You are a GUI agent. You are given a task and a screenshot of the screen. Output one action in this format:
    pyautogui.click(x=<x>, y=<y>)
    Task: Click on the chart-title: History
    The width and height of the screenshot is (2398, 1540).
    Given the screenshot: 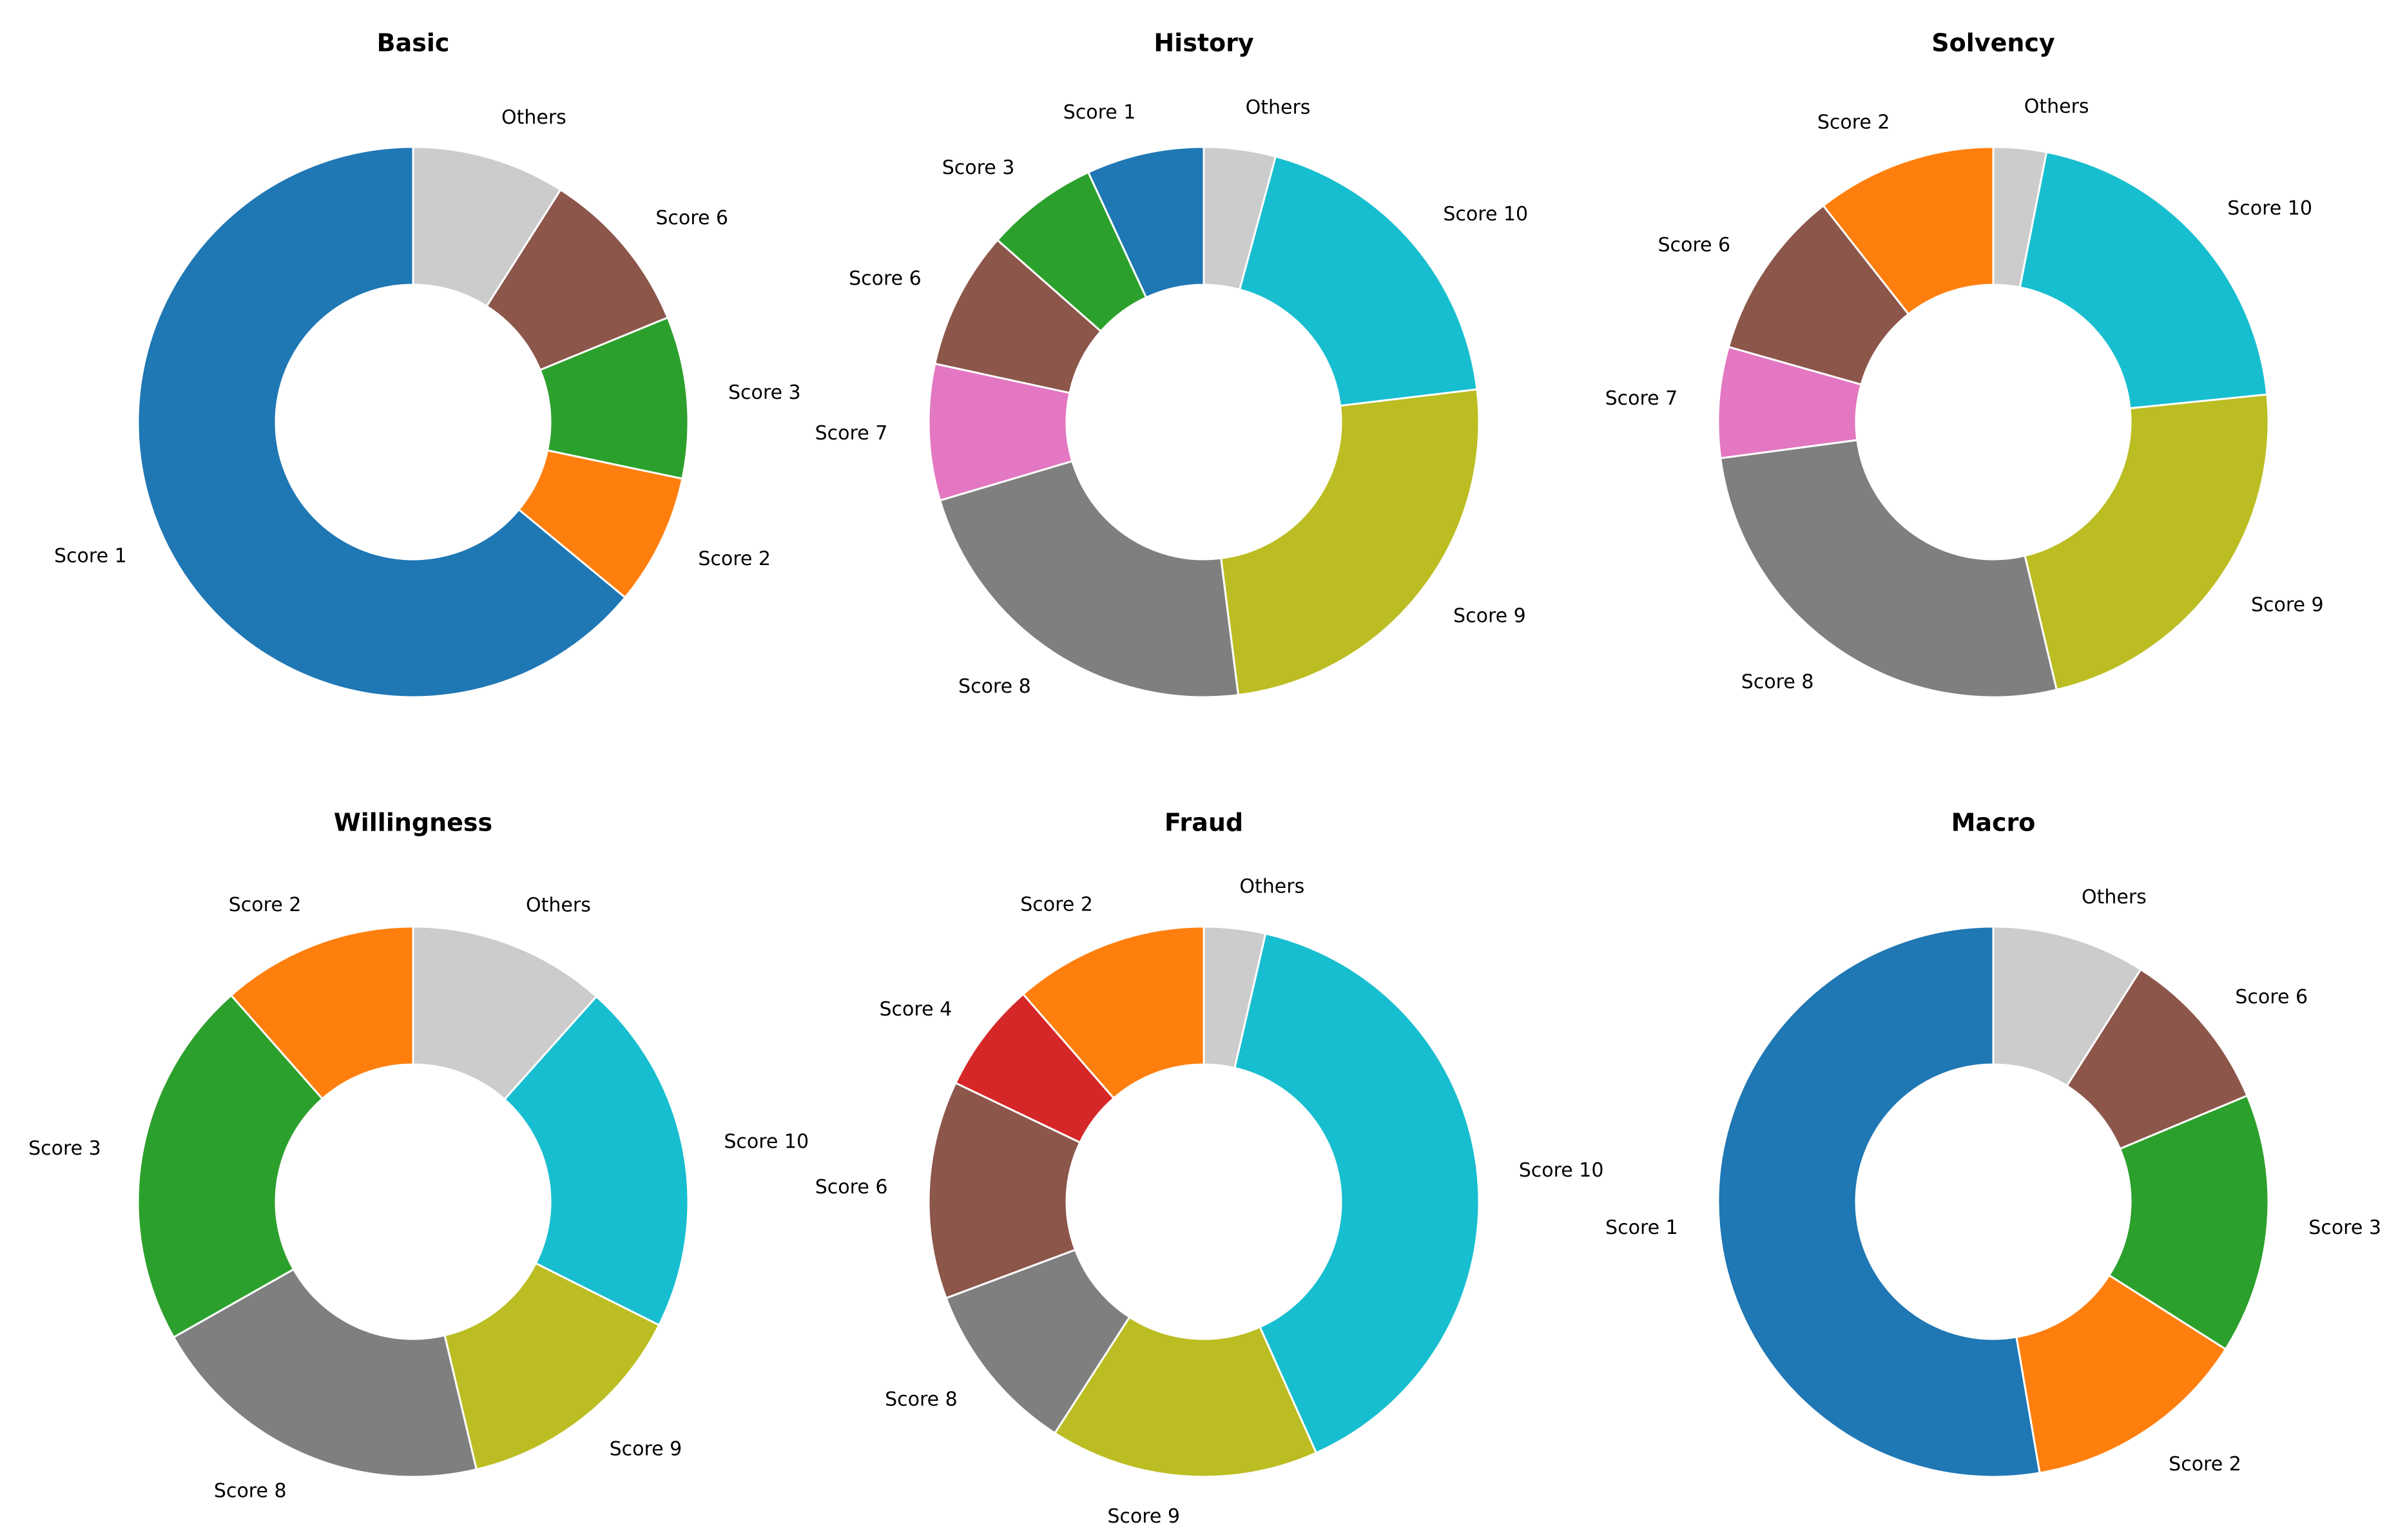 What is the action you would take?
    pyautogui.click(x=1203, y=43)
    